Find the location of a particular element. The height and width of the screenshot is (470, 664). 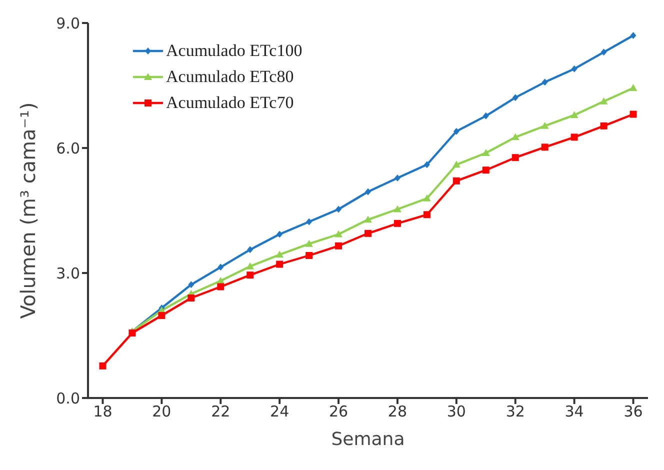

x-tick-label: 18 is located at coordinates (102, 411).